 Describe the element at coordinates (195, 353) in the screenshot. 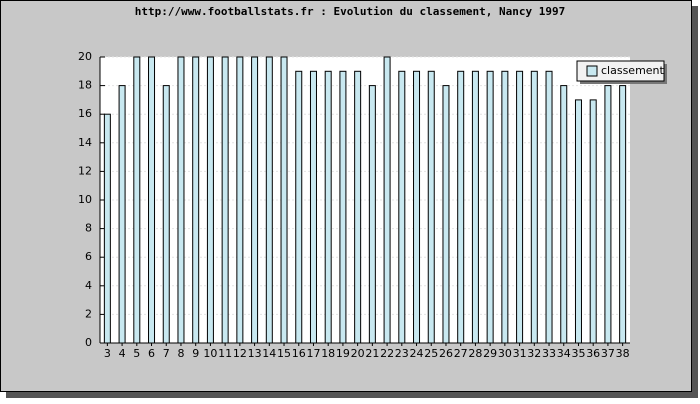

I see `x-tick-label: 9` at that location.